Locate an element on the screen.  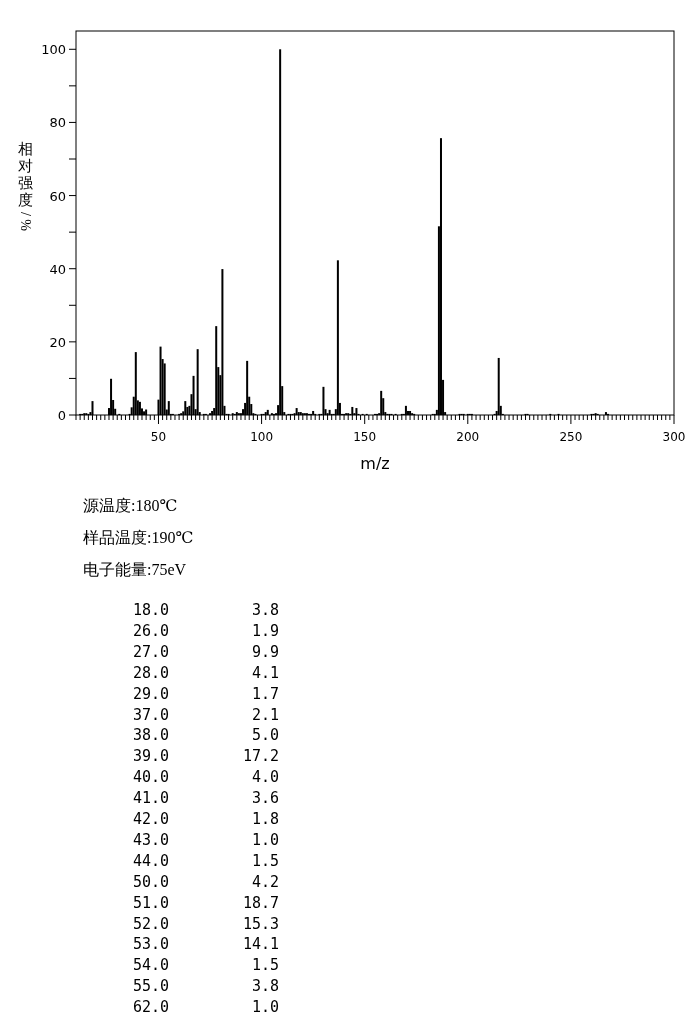
text: 15.3 is located at coordinates (260, 923).